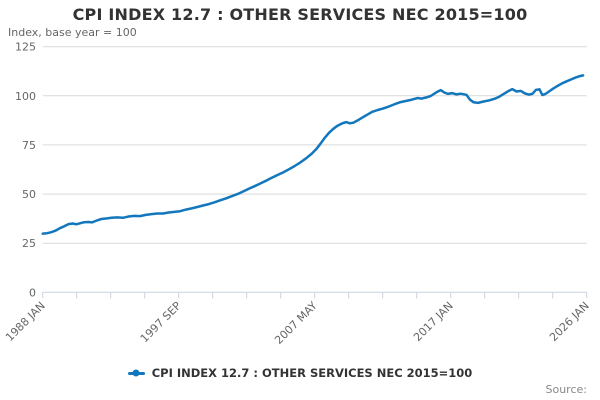  I want to click on y-tick-label: 25, so click(29, 243).